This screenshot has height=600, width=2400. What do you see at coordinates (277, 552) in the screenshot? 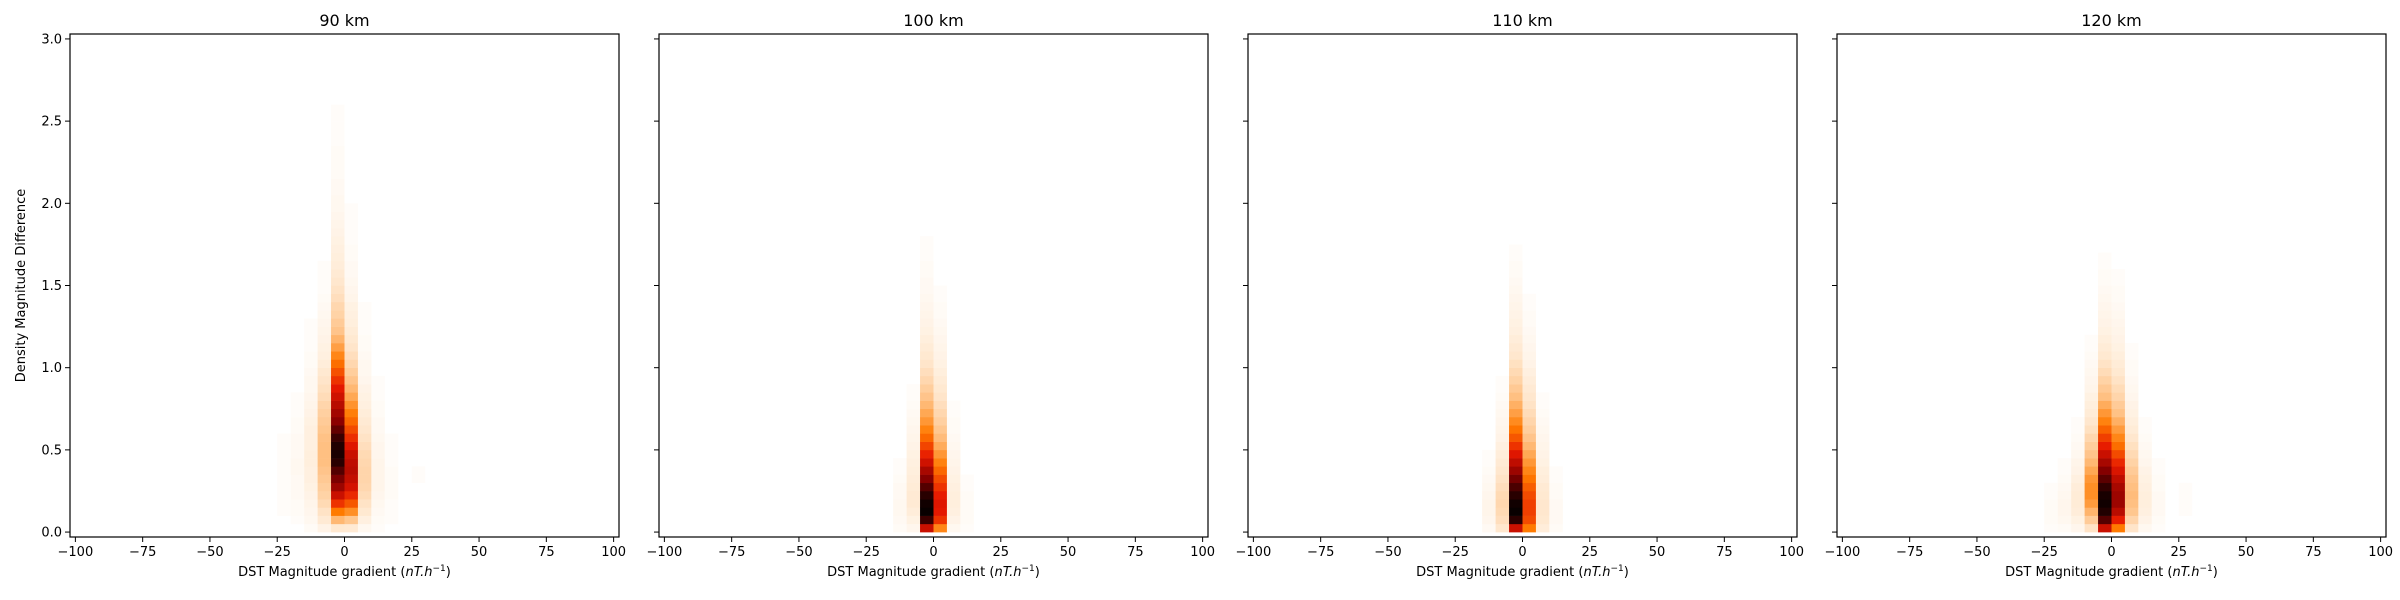
I see `x-tick-label: −25` at bounding box center [277, 552].